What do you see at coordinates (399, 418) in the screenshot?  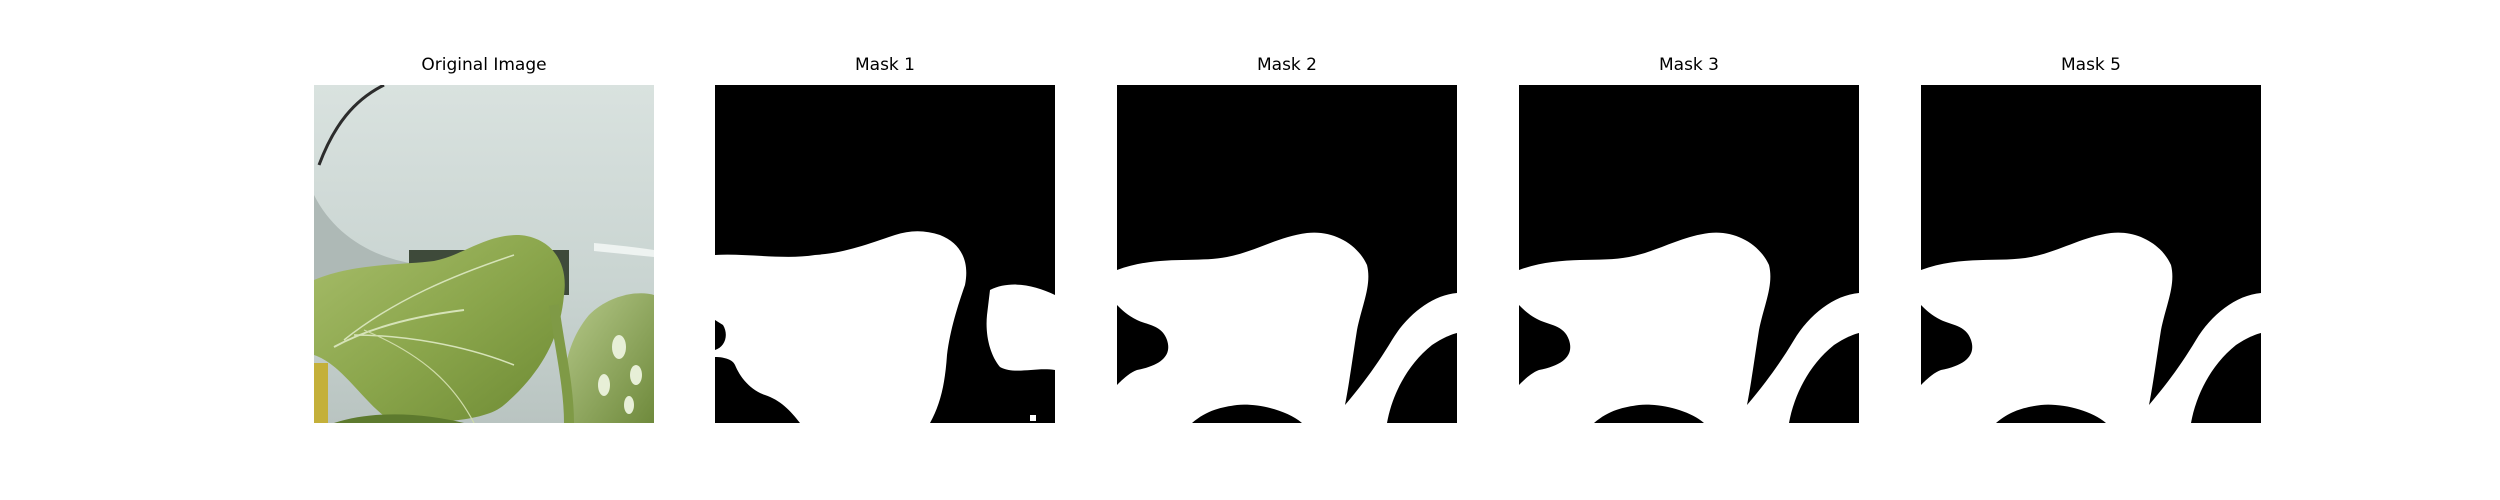 I see `bottom-leaf` at bounding box center [399, 418].